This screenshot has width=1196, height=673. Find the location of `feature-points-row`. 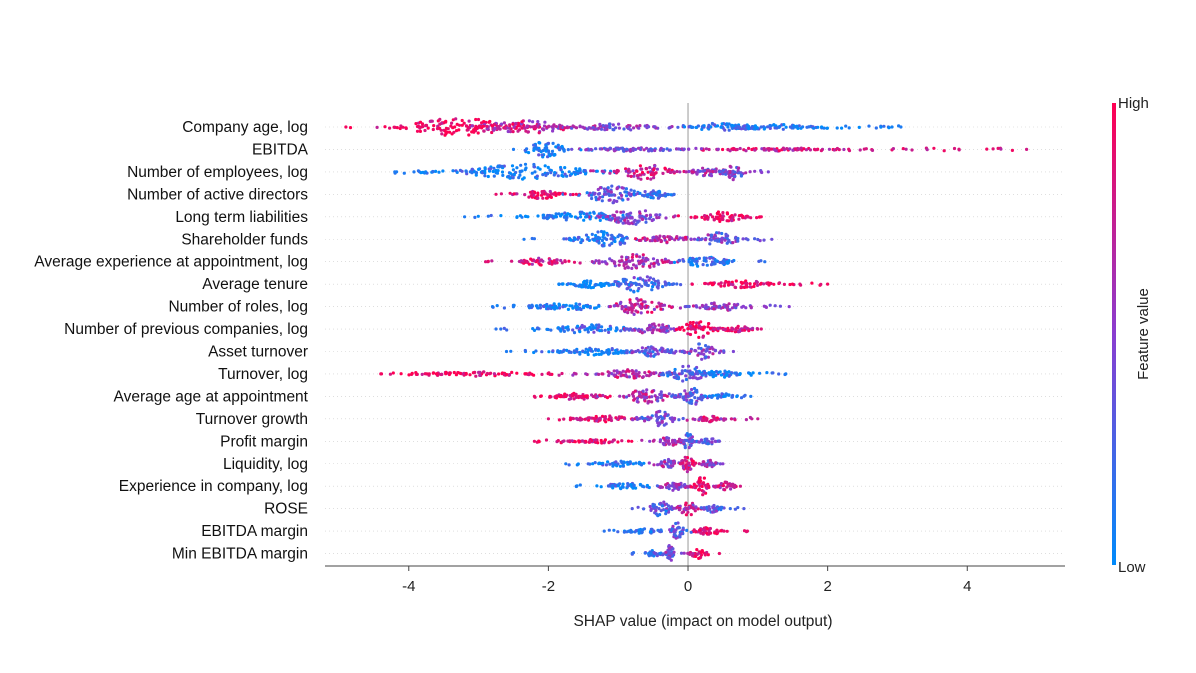

feature-points-row is located at coordinates (640, 306).